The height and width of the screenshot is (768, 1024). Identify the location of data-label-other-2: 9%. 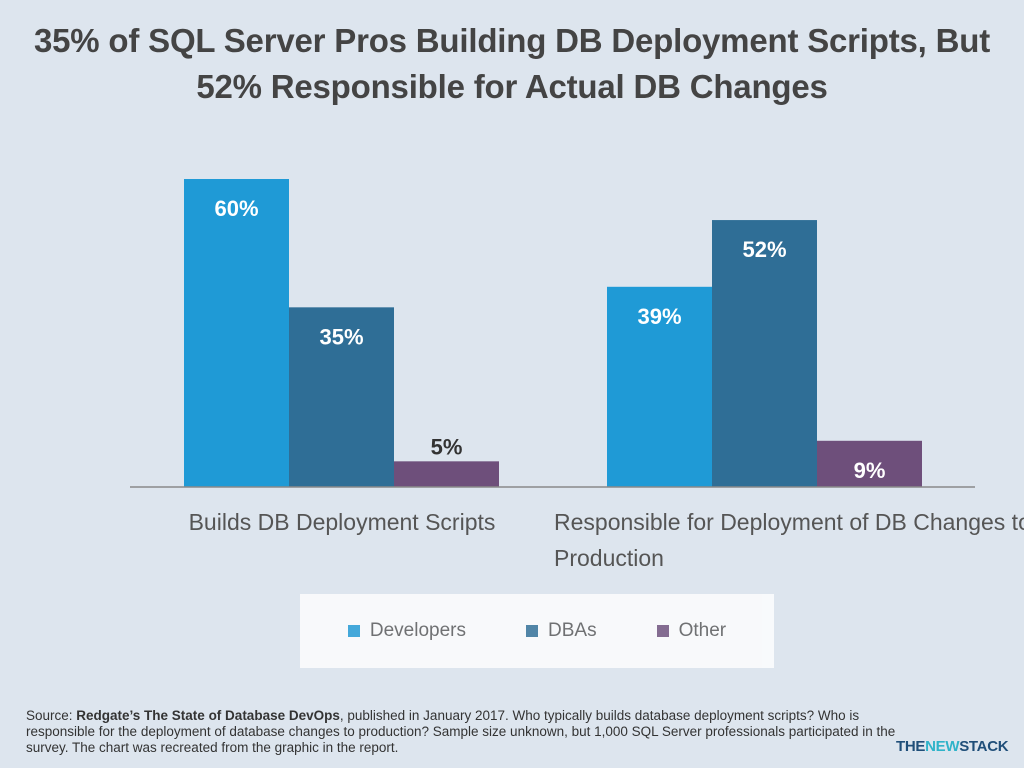
(870, 470).